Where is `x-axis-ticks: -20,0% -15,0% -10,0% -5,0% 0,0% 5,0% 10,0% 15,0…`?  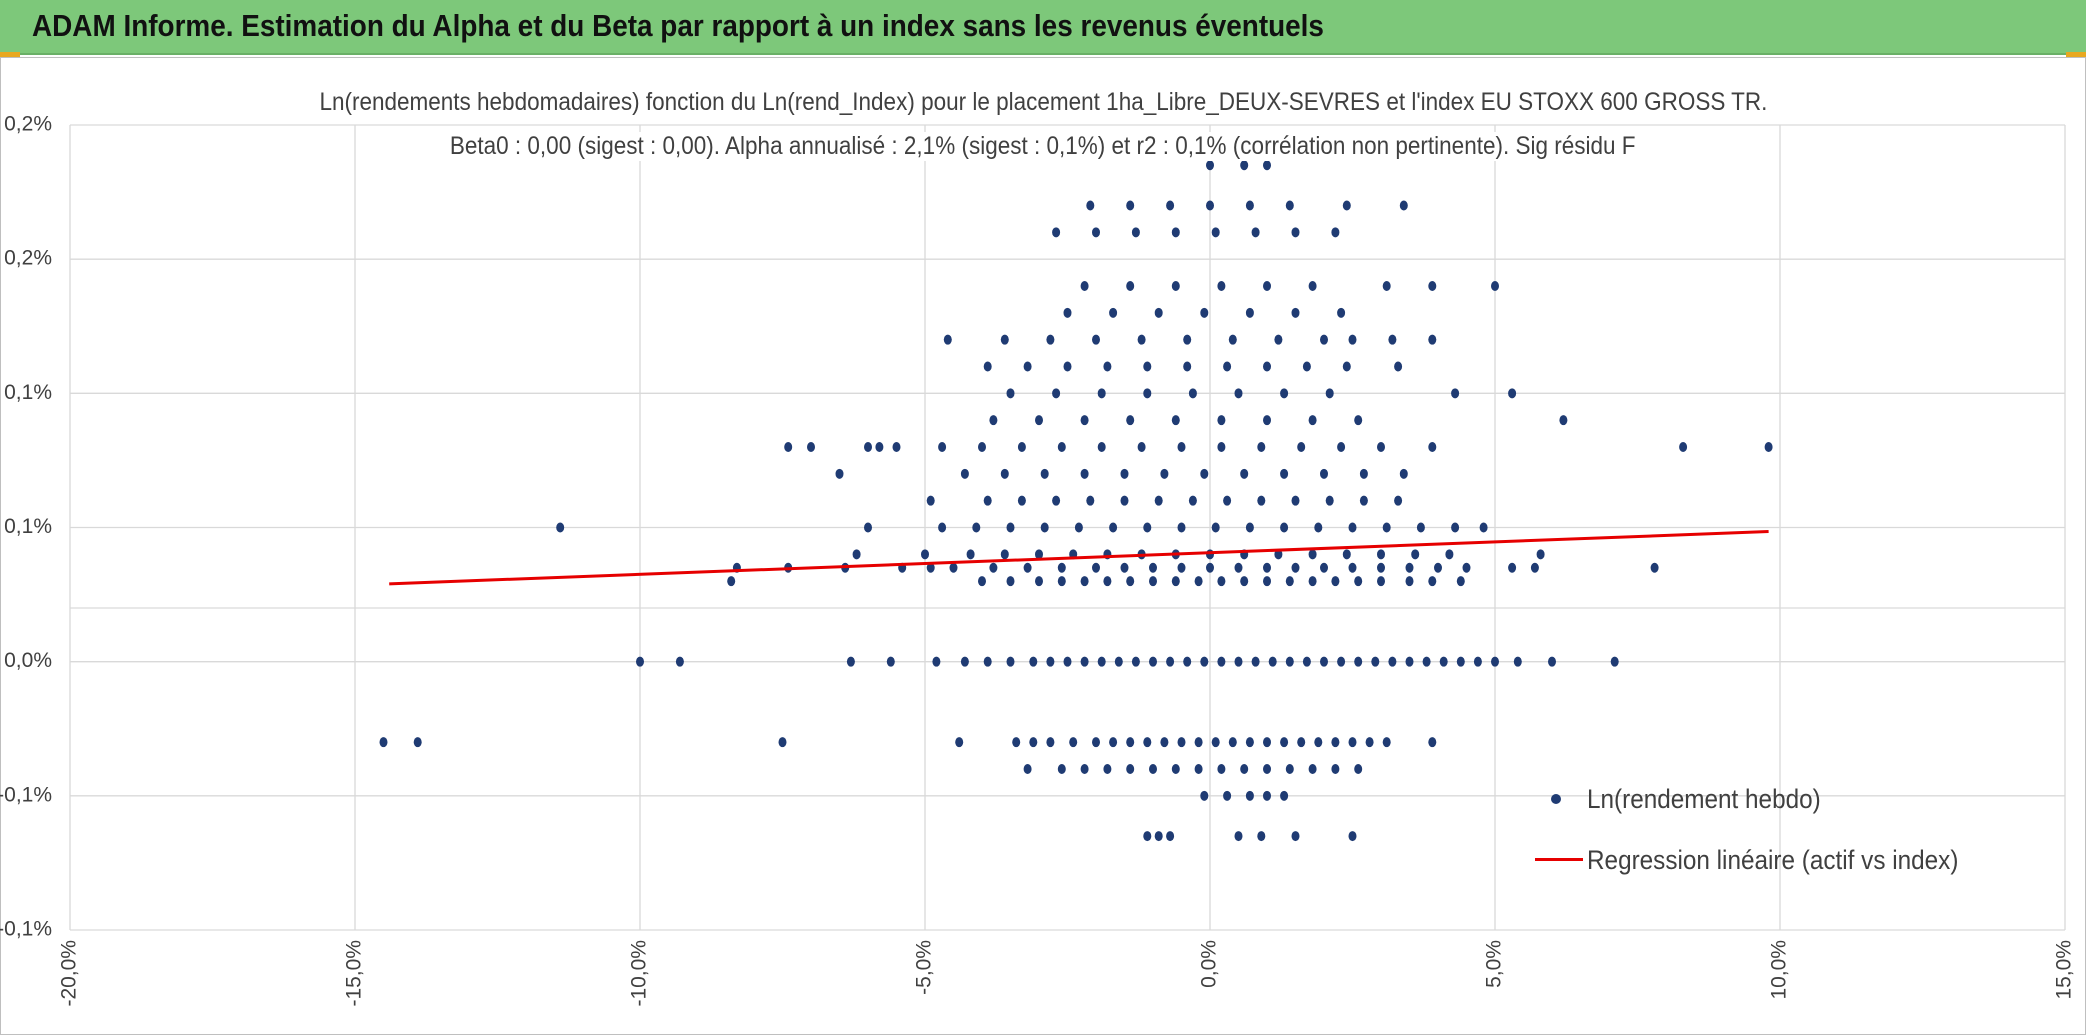
x-axis-ticks: -20,0% -15,0% -10,0% -5,0% 0,0% 5,0% 10,0% 15,0… is located at coordinates (1067, 973).